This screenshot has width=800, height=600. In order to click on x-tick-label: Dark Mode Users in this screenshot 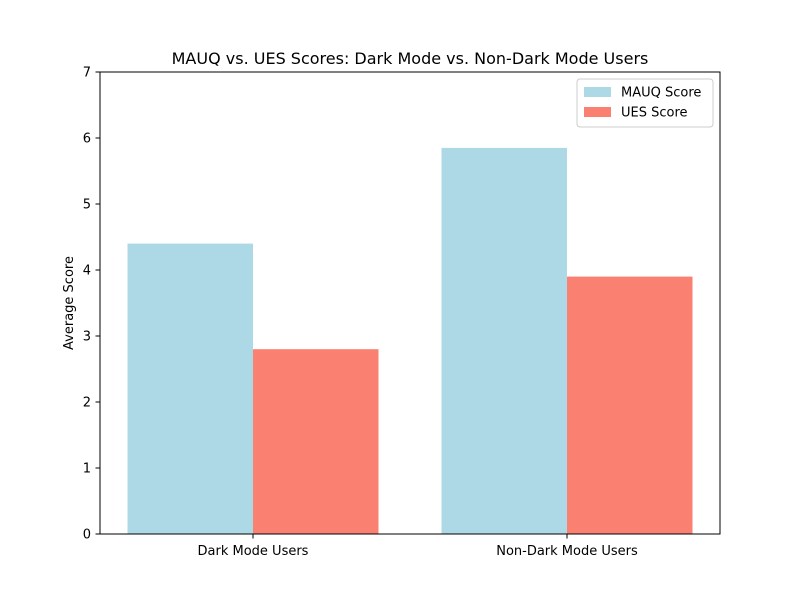, I will do `click(253, 551)`.